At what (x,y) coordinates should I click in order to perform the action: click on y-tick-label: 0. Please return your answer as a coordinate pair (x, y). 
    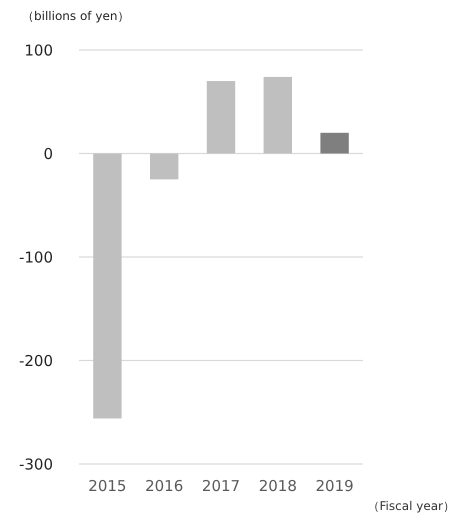
    Looking at the image, I should click on (48, 153).